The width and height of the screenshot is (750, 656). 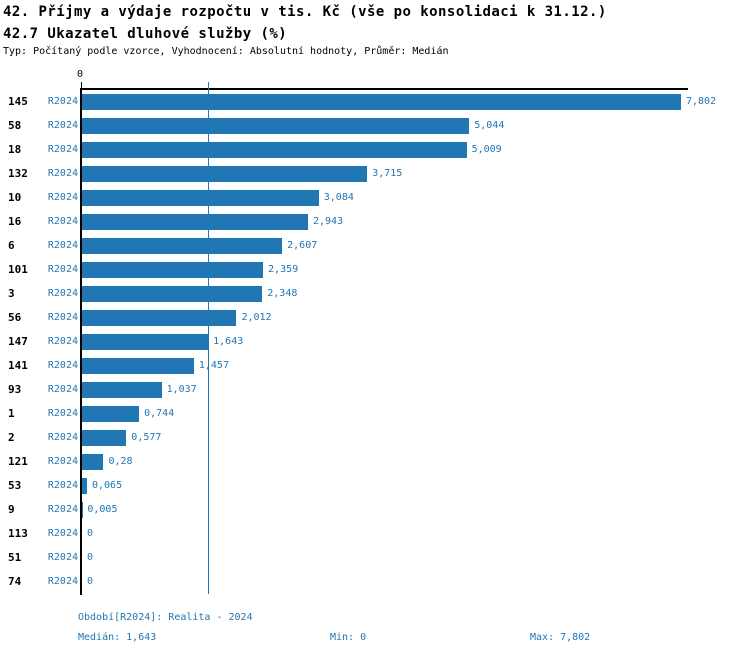 I want to click on bar-value-label: 0,744, so click(x=159, y=413).